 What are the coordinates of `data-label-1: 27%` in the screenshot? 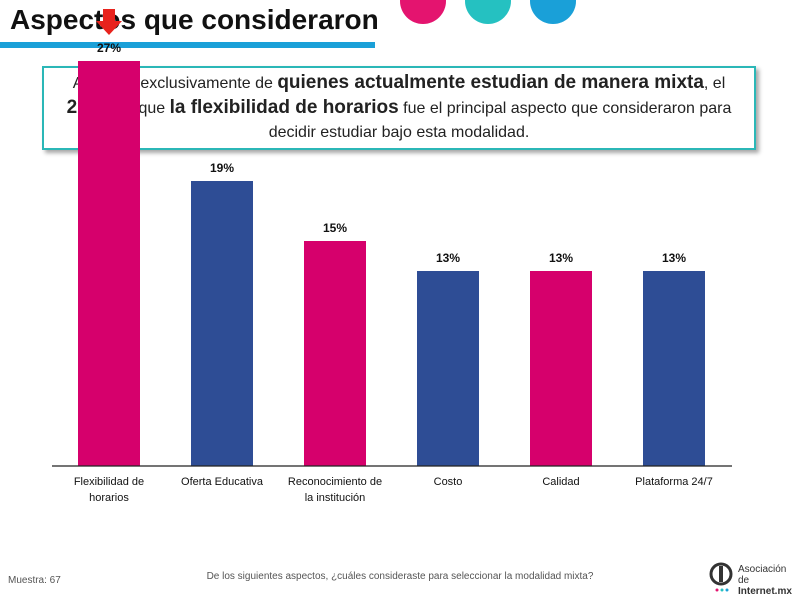 It's located at (109, 48).